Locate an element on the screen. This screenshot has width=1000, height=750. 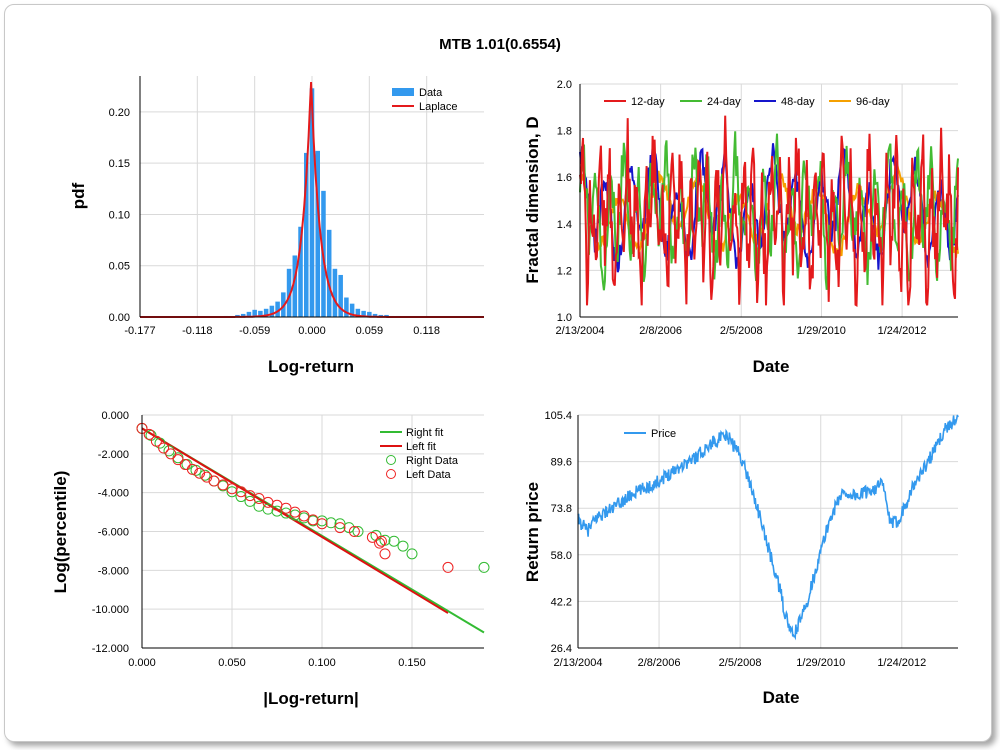
y-axis-label: pdf is located at coordinates (78, 195).